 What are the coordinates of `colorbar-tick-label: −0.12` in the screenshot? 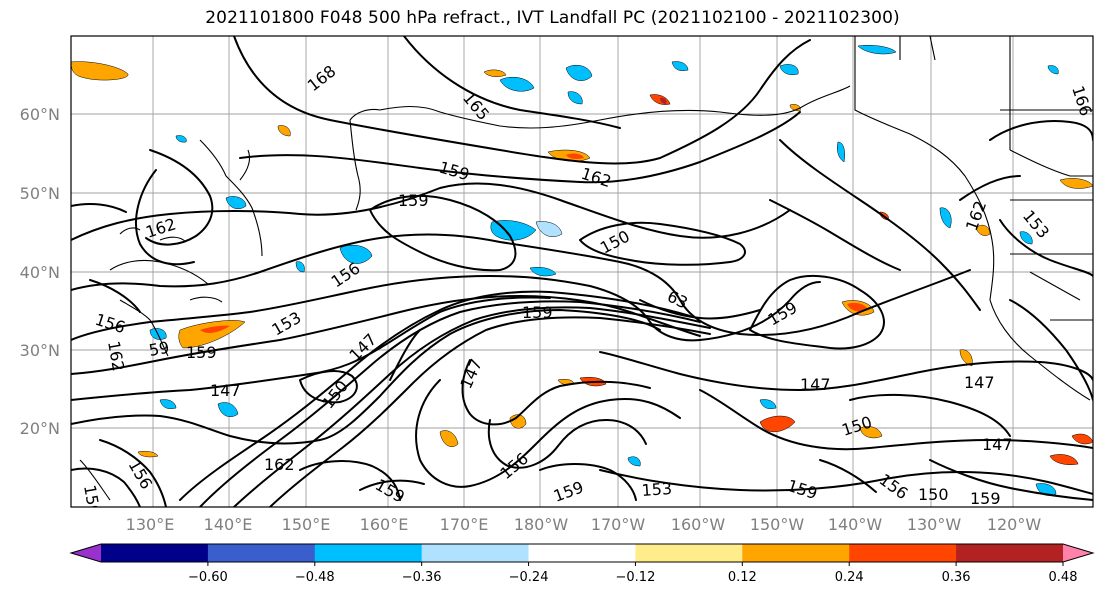 It's located at (636, 577).